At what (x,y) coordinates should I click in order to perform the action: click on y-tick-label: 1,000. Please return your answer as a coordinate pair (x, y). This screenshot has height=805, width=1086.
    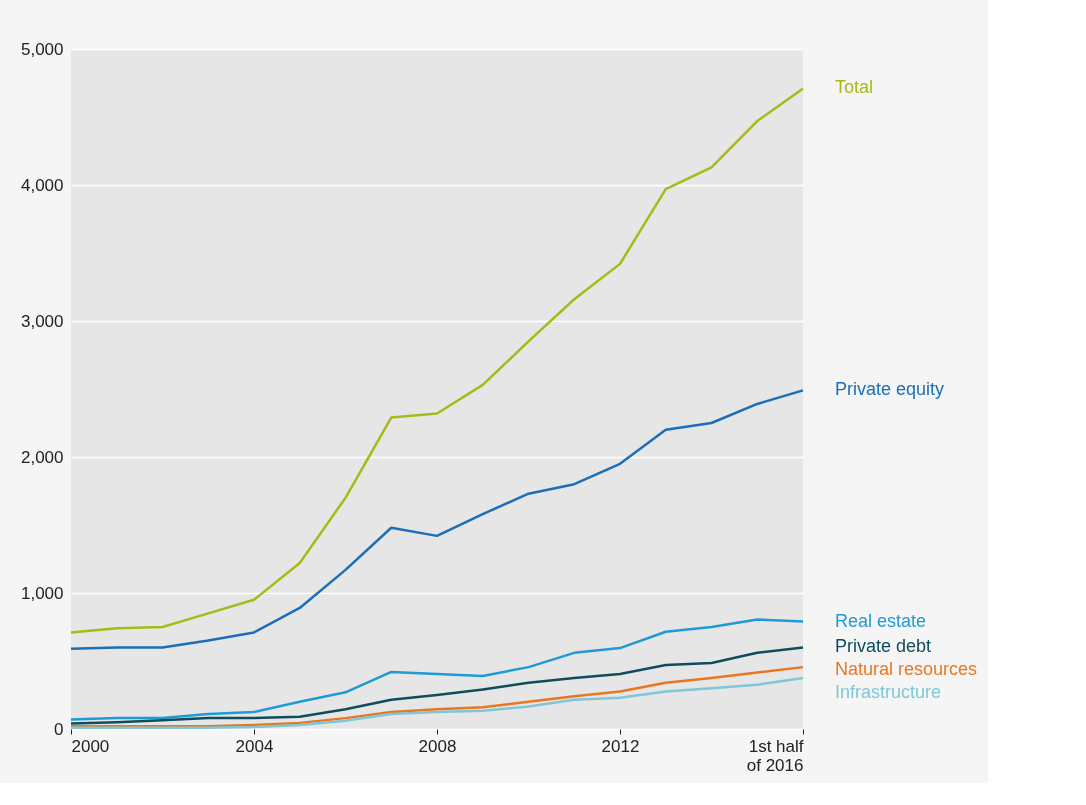
    Looking at the image, I should click on (42, 593).